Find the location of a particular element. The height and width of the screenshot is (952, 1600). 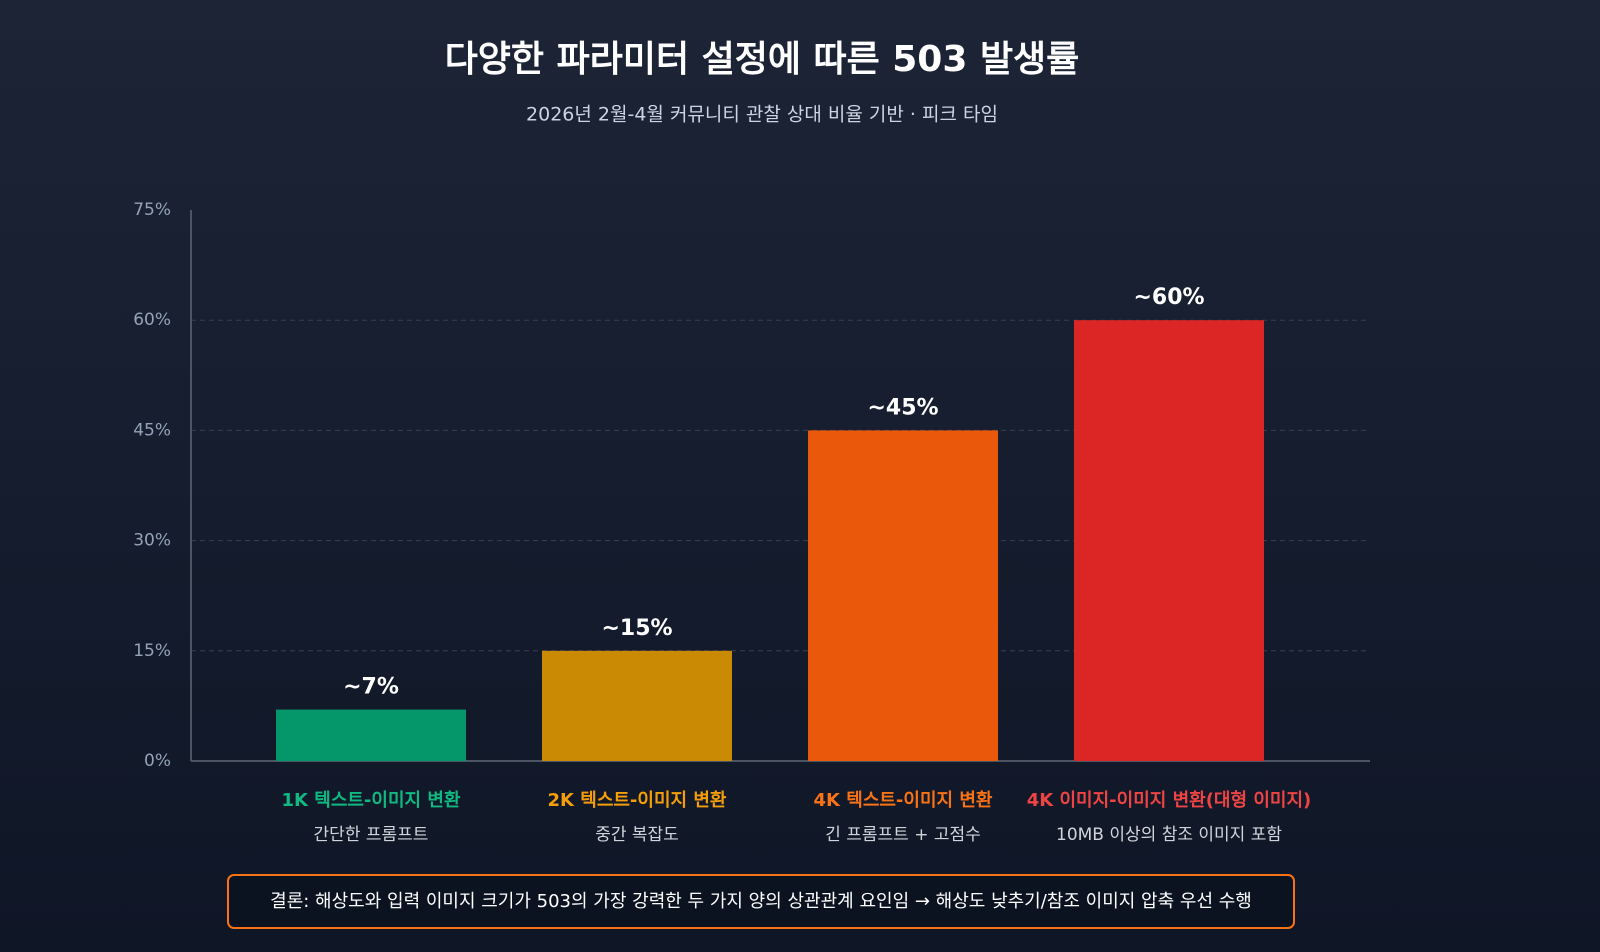

chart-subtitle: 2026년 2월-4월 커뮤니티 관찰 상대 비율 기반 · 피크 타임 is located at coordinates (762, 115).